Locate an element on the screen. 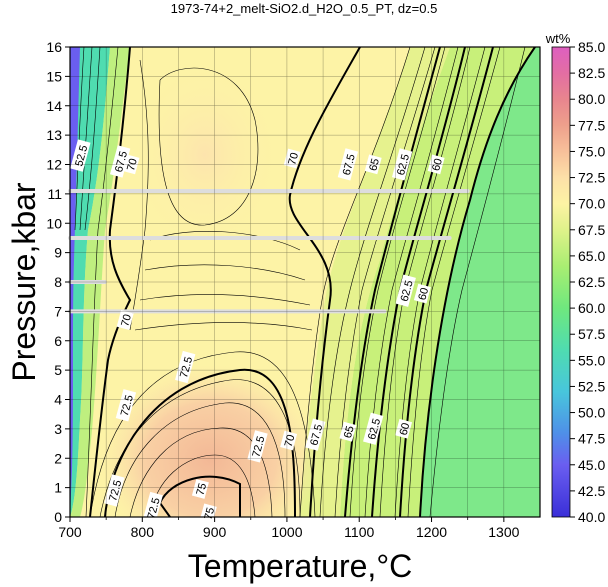  contour-label: 75 is located at coordinates (200, 489).